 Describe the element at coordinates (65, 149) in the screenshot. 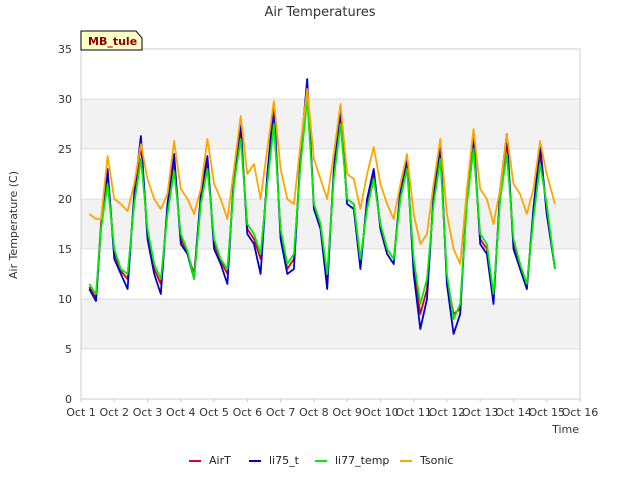

I see `y-tick-label: 25` at that location.